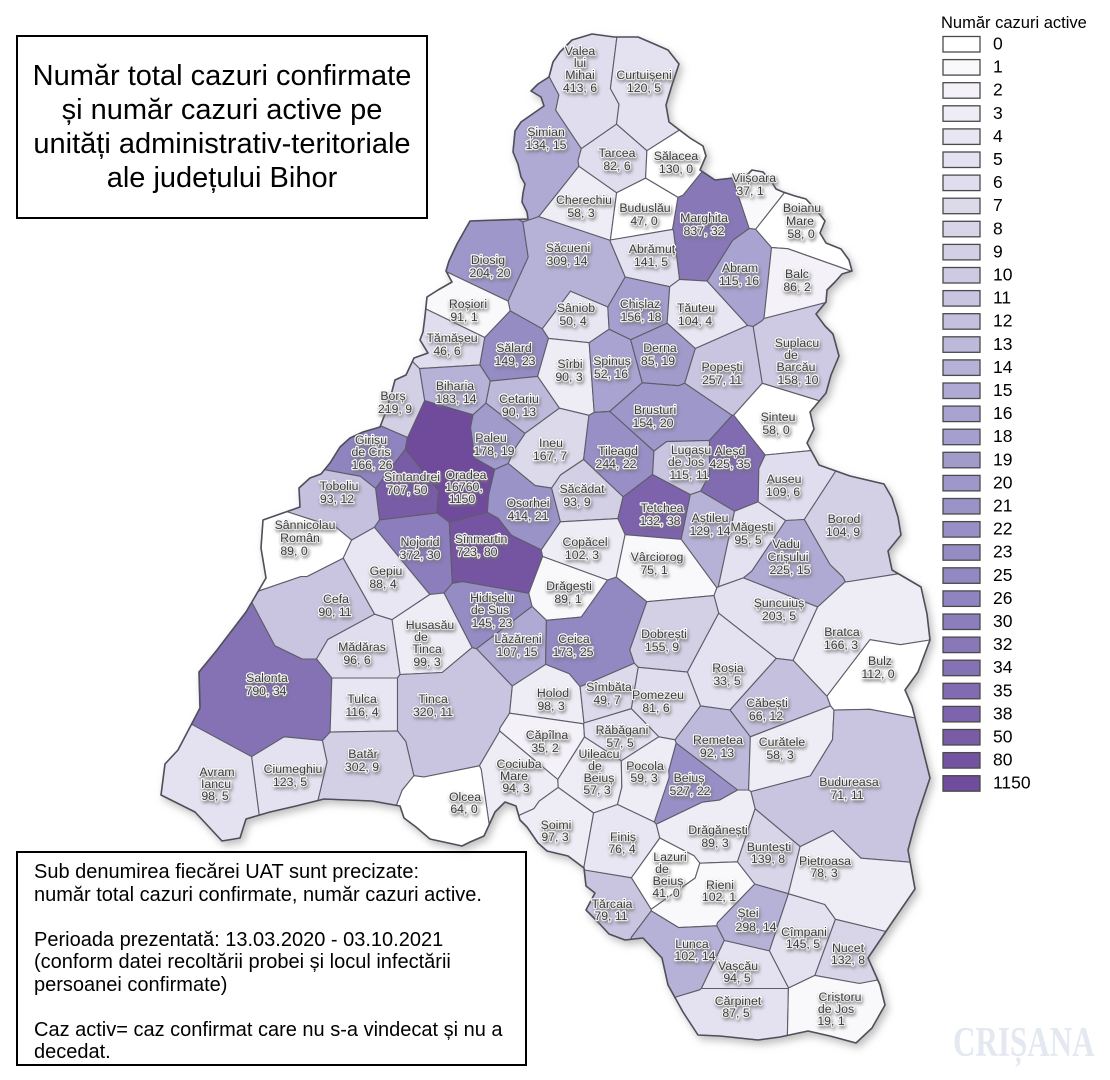 Image resolution: width=1110 pixels, height=1080 pixels. What do you see at coordinates (609, 687) in the screenshot?
I see `svg-text: Sîmbăta` at bounding box center [609, 687].